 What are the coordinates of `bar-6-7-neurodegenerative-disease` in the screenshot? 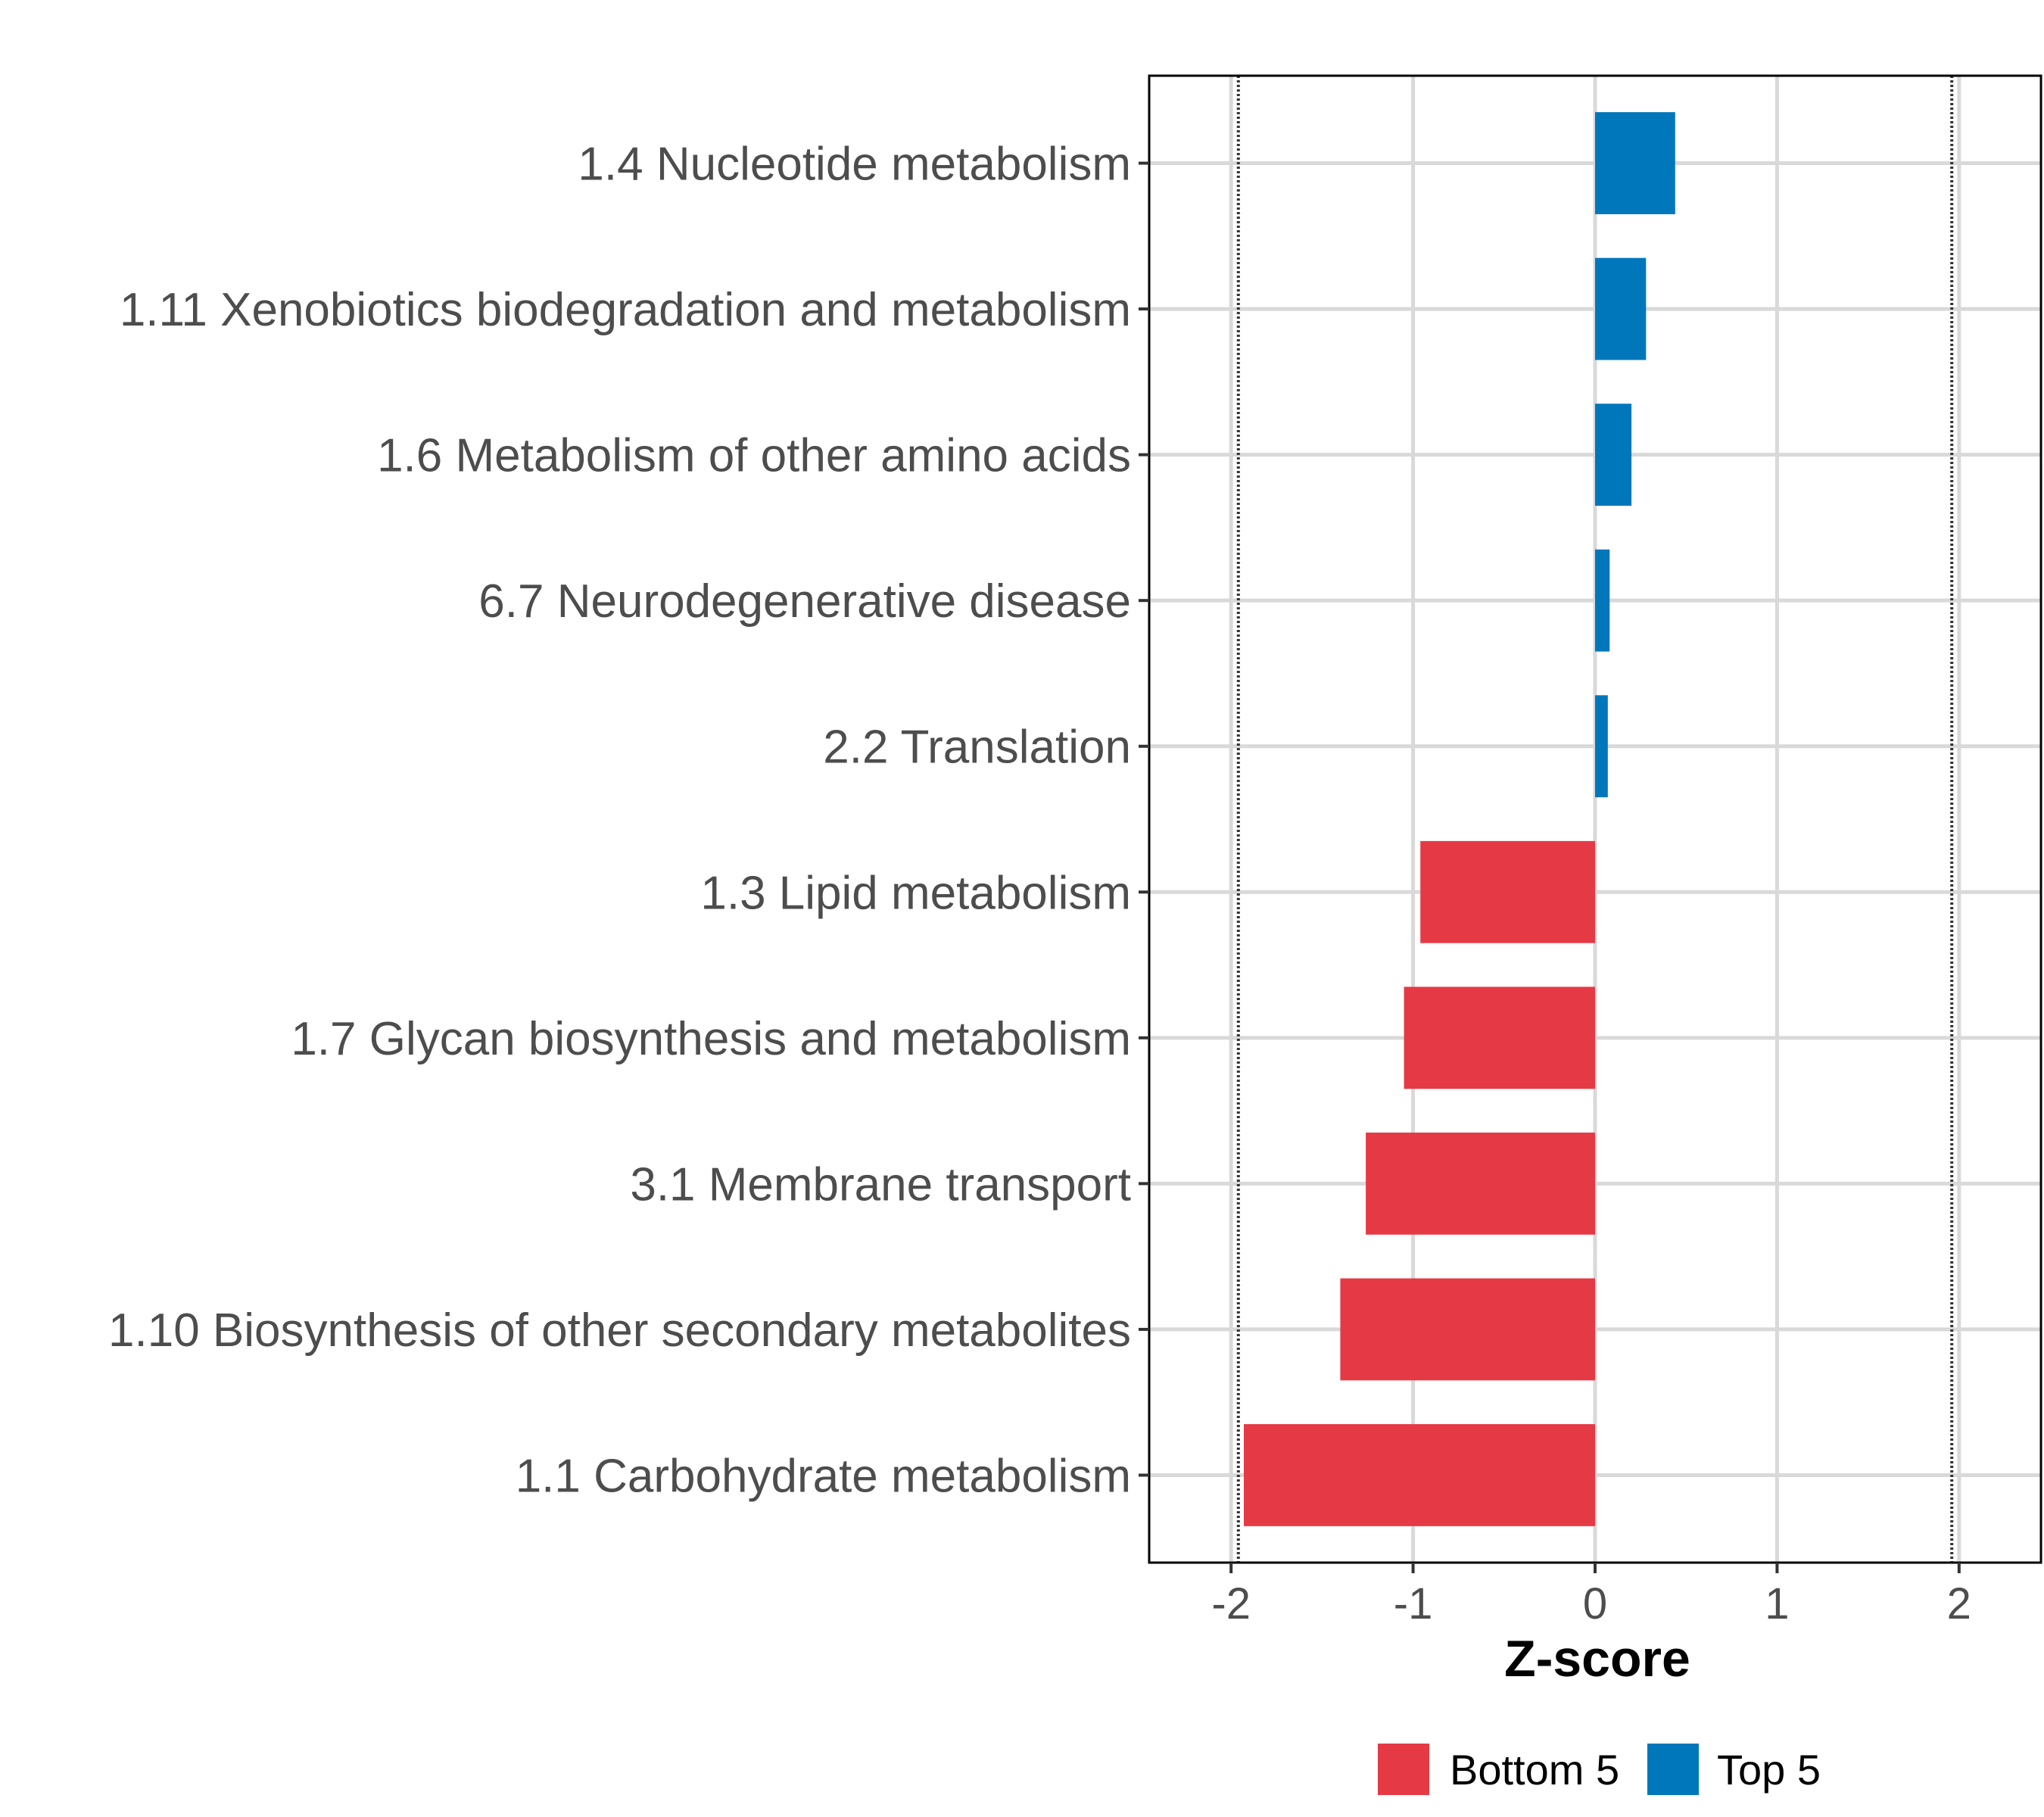 It's located at (1603, 600).